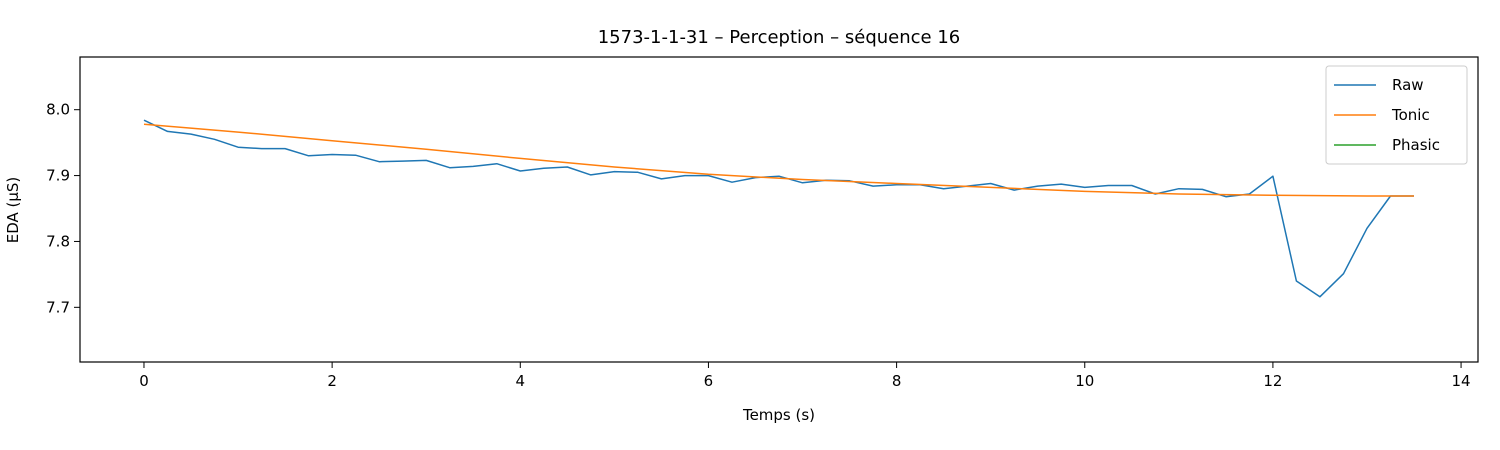 The image size is (1500, 450). Describe the element at coordinates (144, 381) in the screenshot. I see `x-tick-label: 0` at that location.